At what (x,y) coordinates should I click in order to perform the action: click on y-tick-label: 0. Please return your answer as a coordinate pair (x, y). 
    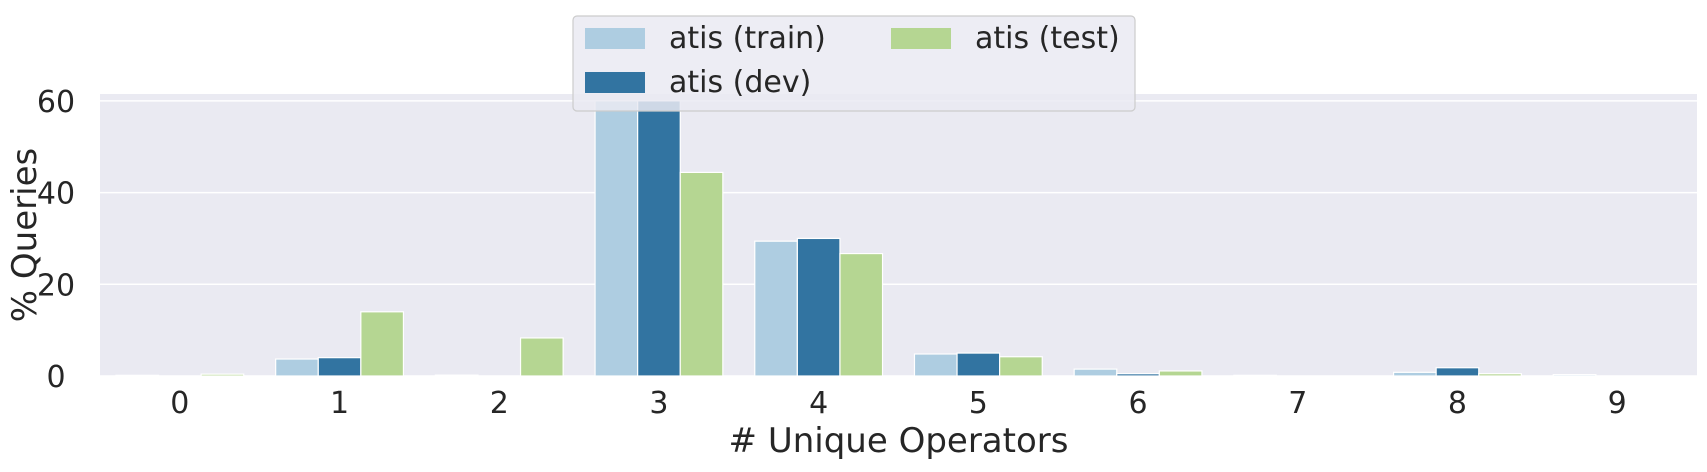
    Looking at the image, I should click on (55, 377).